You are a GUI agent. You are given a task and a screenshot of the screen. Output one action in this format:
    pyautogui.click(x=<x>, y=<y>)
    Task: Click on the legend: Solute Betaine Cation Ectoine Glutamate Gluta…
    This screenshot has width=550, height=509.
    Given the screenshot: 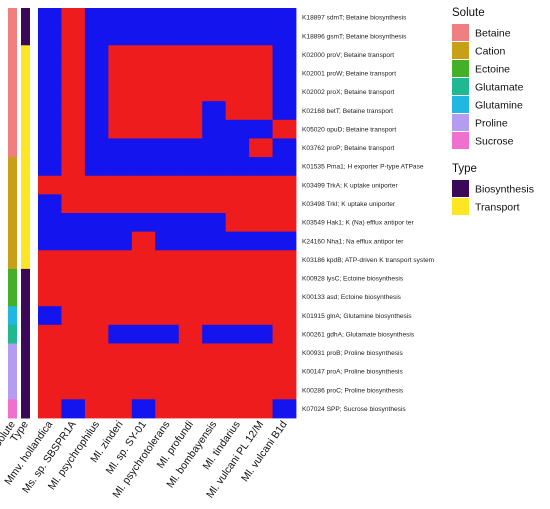 What is the action you would take?
    pyautogui.click(x=493, y=111)
    